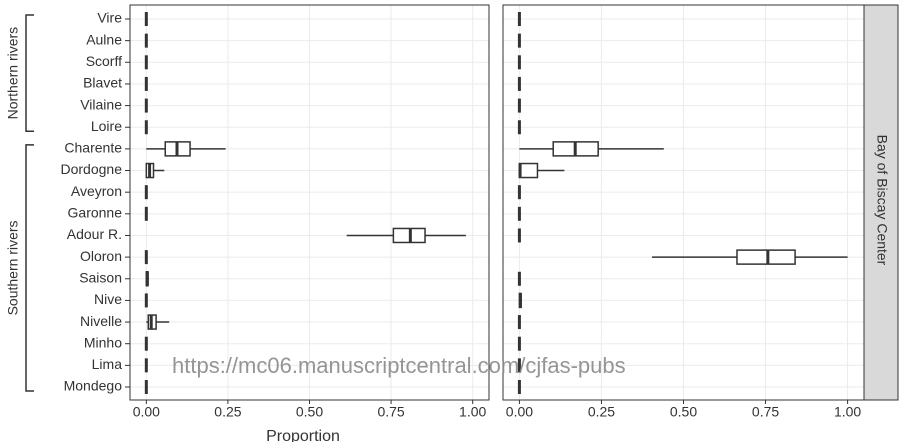 The width and height of the screenshot is (899, 442). What do you see at coordinates (94, 234) in the screenshot?
I see `y-tick-label: Adour R.` at bounding box center [94, 234].